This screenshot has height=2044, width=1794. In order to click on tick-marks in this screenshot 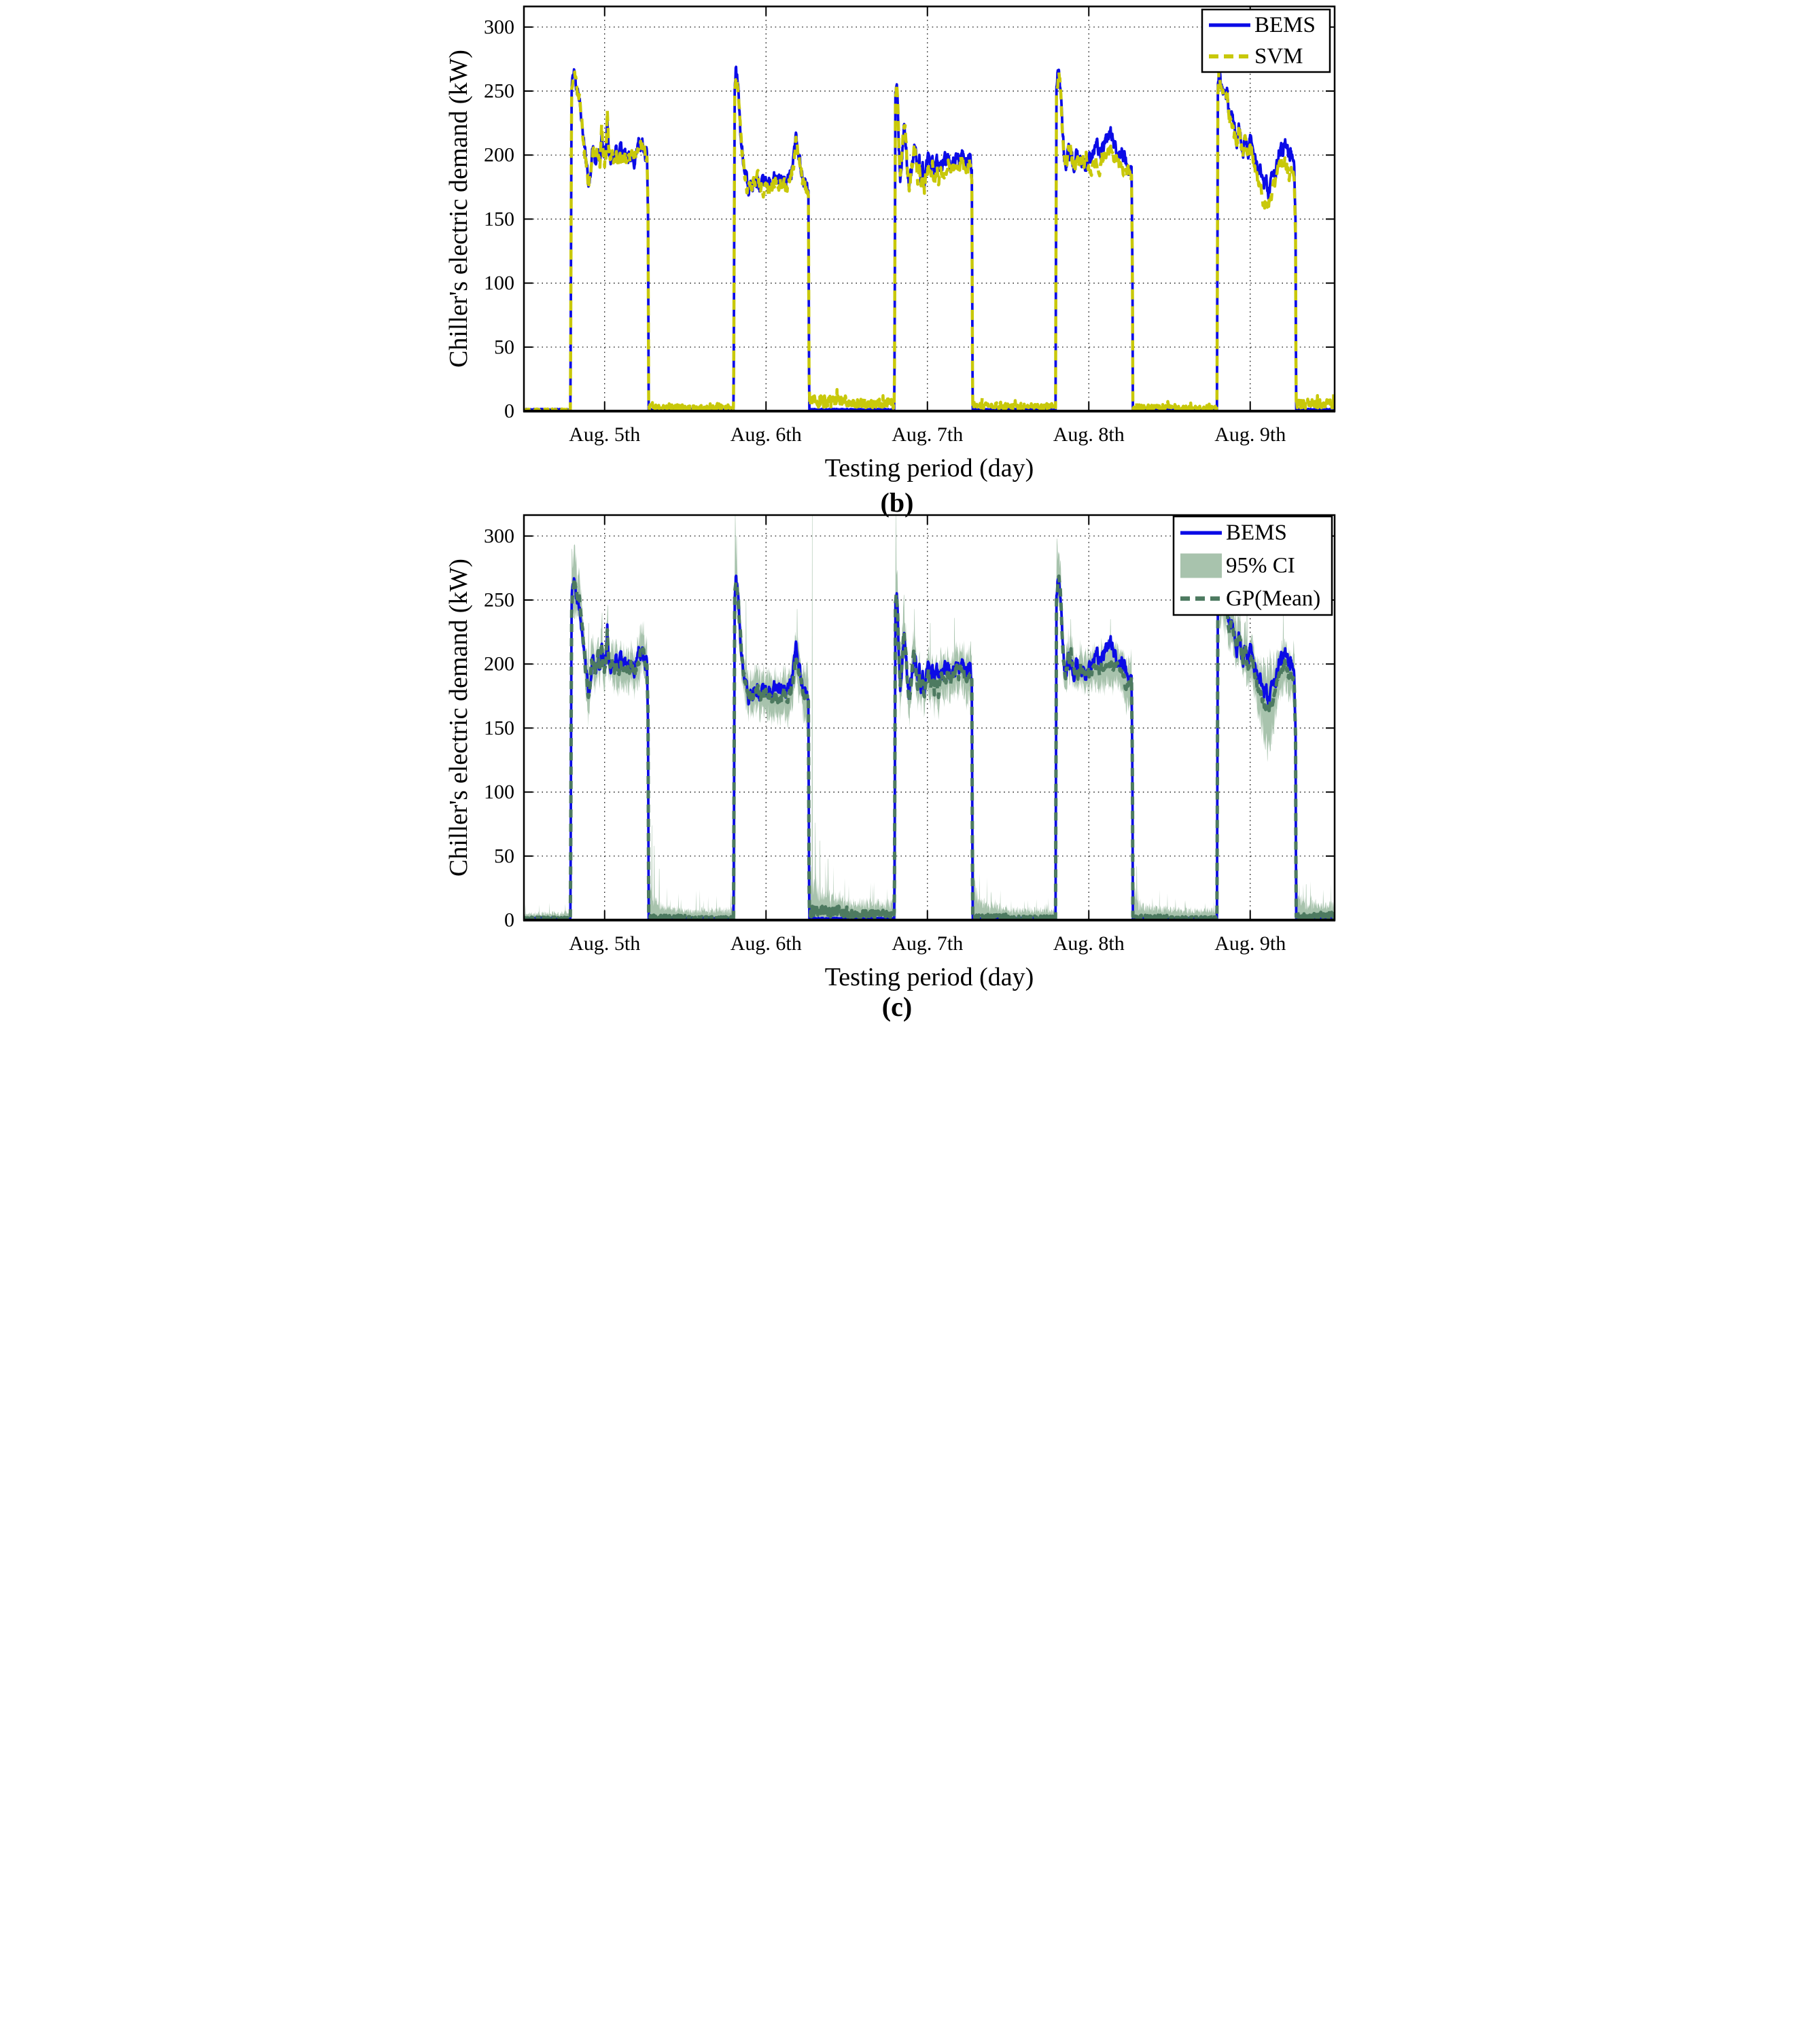, I will do `click(929, 718)`.